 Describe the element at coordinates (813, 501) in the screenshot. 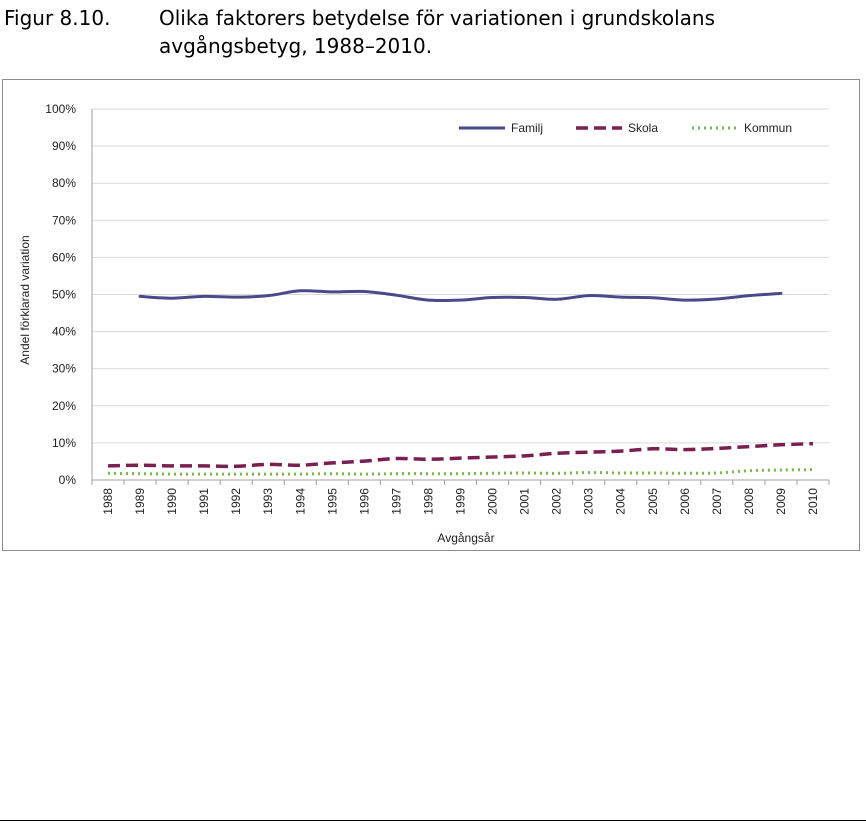

I see `x-tick-label: 2010` at that location.